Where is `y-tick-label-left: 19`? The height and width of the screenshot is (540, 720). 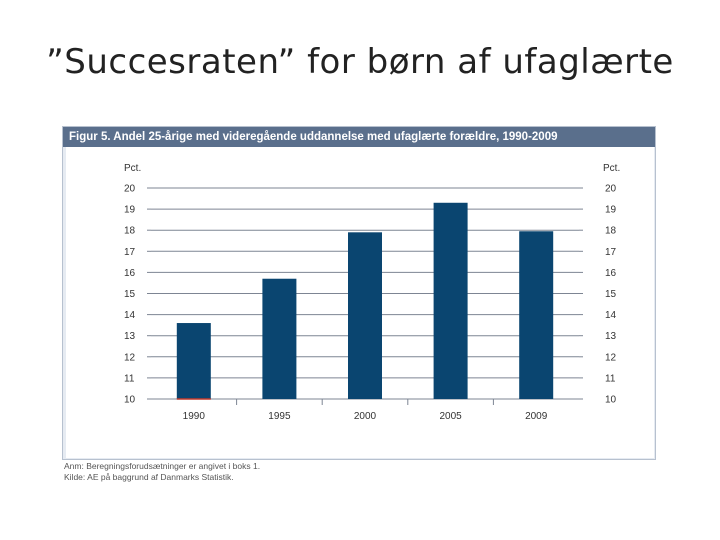
y-tick-label-left: 19 is located at coordinates (130, 210).